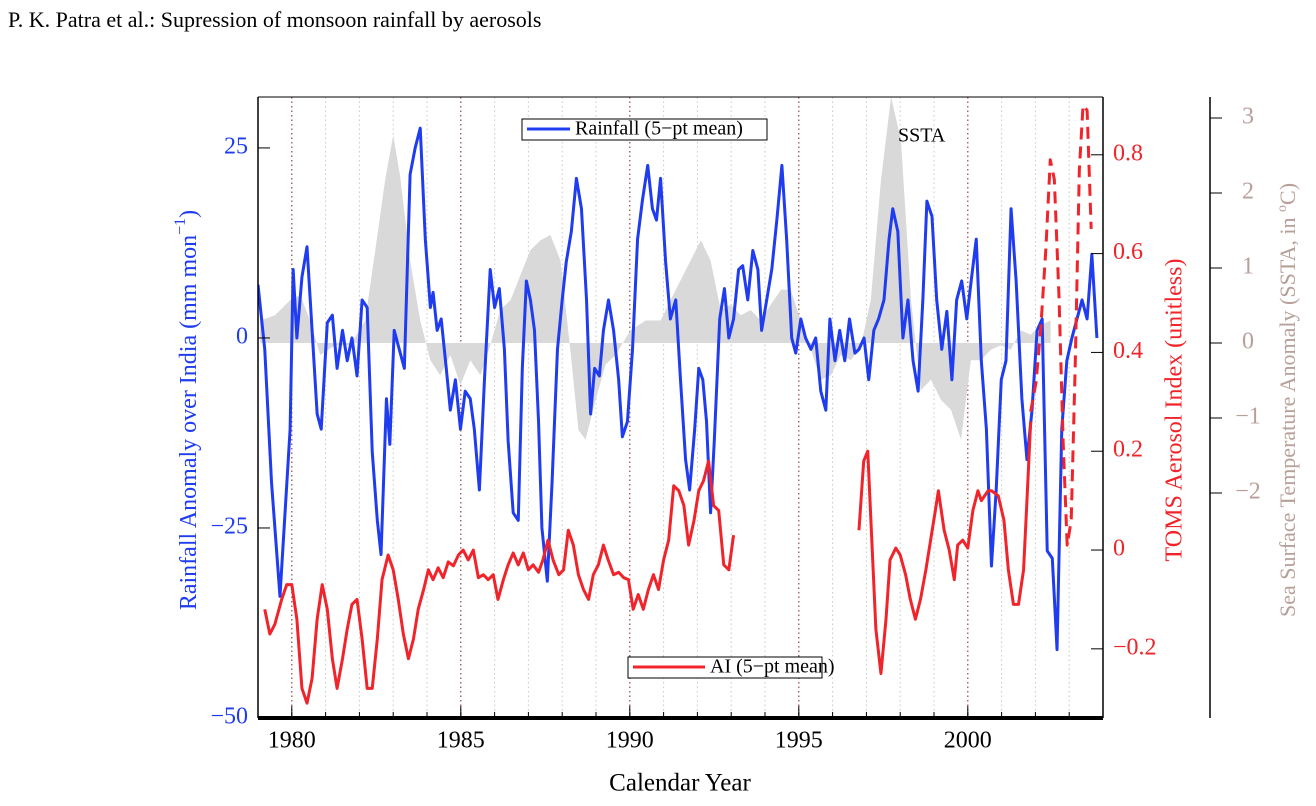 The width and height of the screenshot is (1316, 806). I want to click on y-tick-label: −50, so click(229, 717).